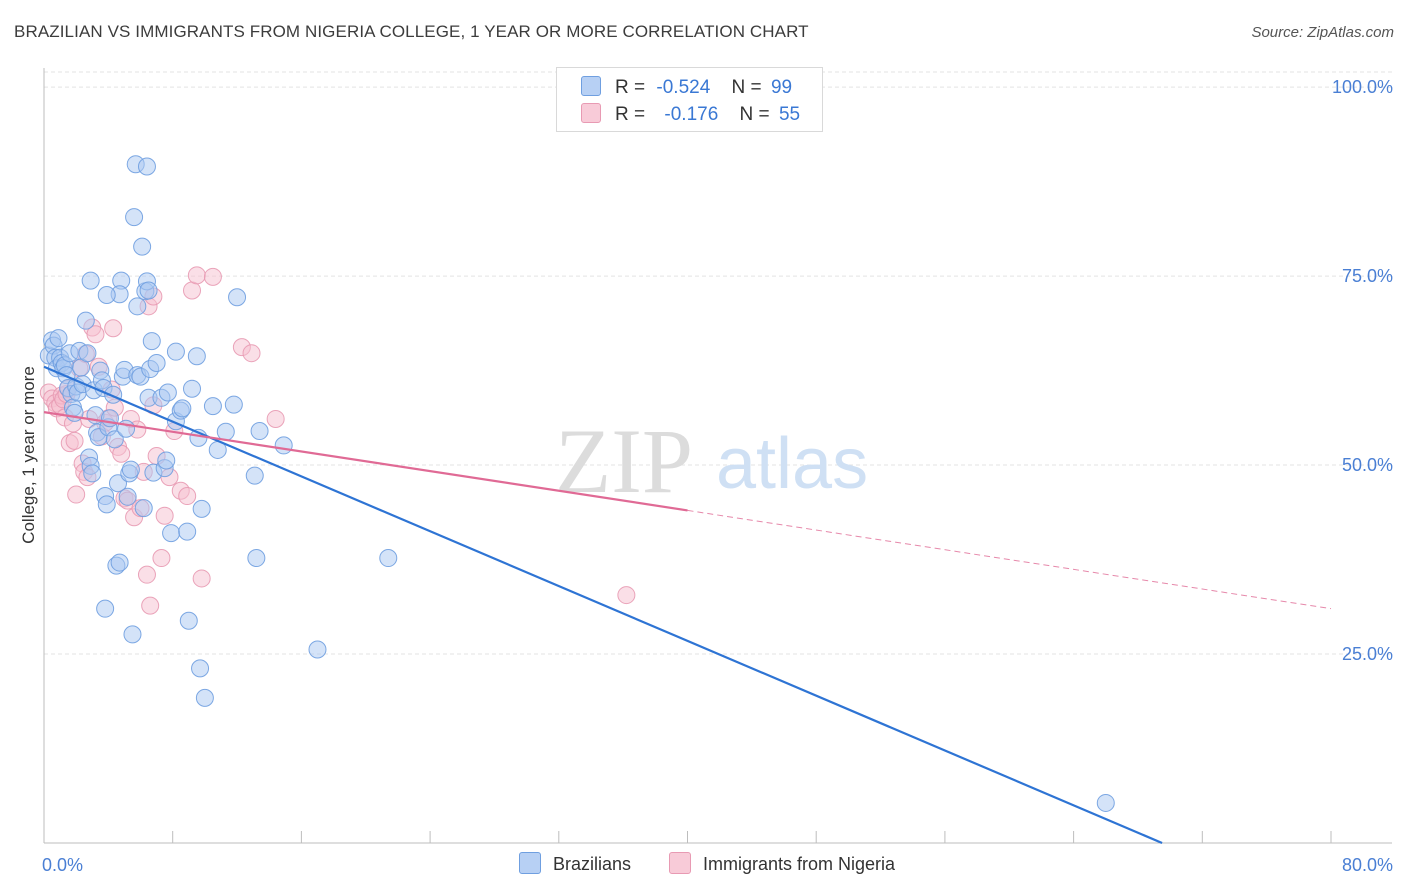  I want to click on legend-n-value: 99, so click(781, 87).